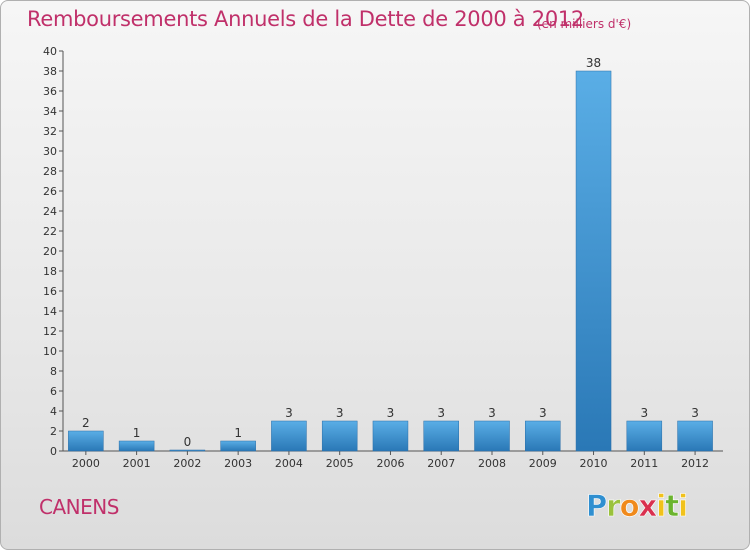 This screenshot has width=750, height=550. What do you see at coordinates (50, 311) in the screenshot?
I see `y-tick-label: 14` at bounding box center [50, 311].